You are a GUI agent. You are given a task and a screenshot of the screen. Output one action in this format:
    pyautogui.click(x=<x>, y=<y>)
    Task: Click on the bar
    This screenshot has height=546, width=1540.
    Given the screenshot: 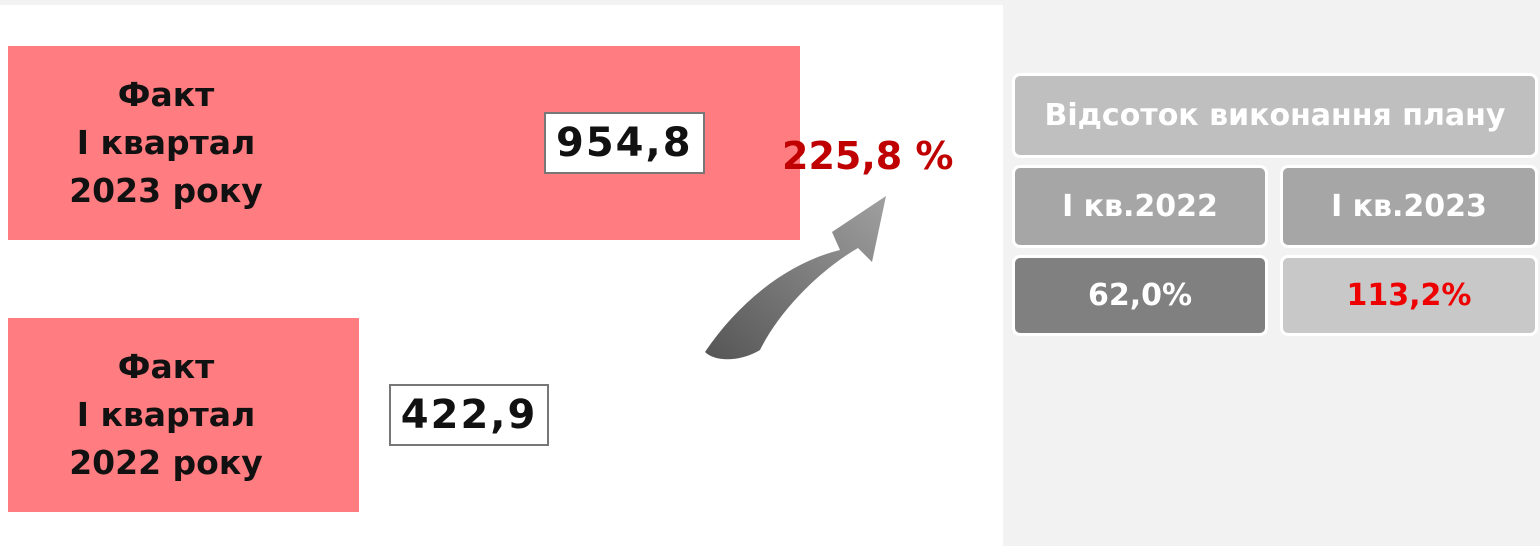 What is the action you would take?
    pyautogui.click(x=183, y=415)
    